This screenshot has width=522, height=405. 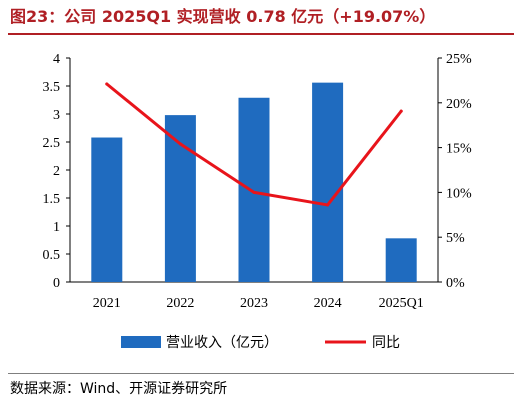 What do you see at coordinates (328, 303) in the screenshot?
I see `x-tick-label: 2024` at bounding box center [328, 303].